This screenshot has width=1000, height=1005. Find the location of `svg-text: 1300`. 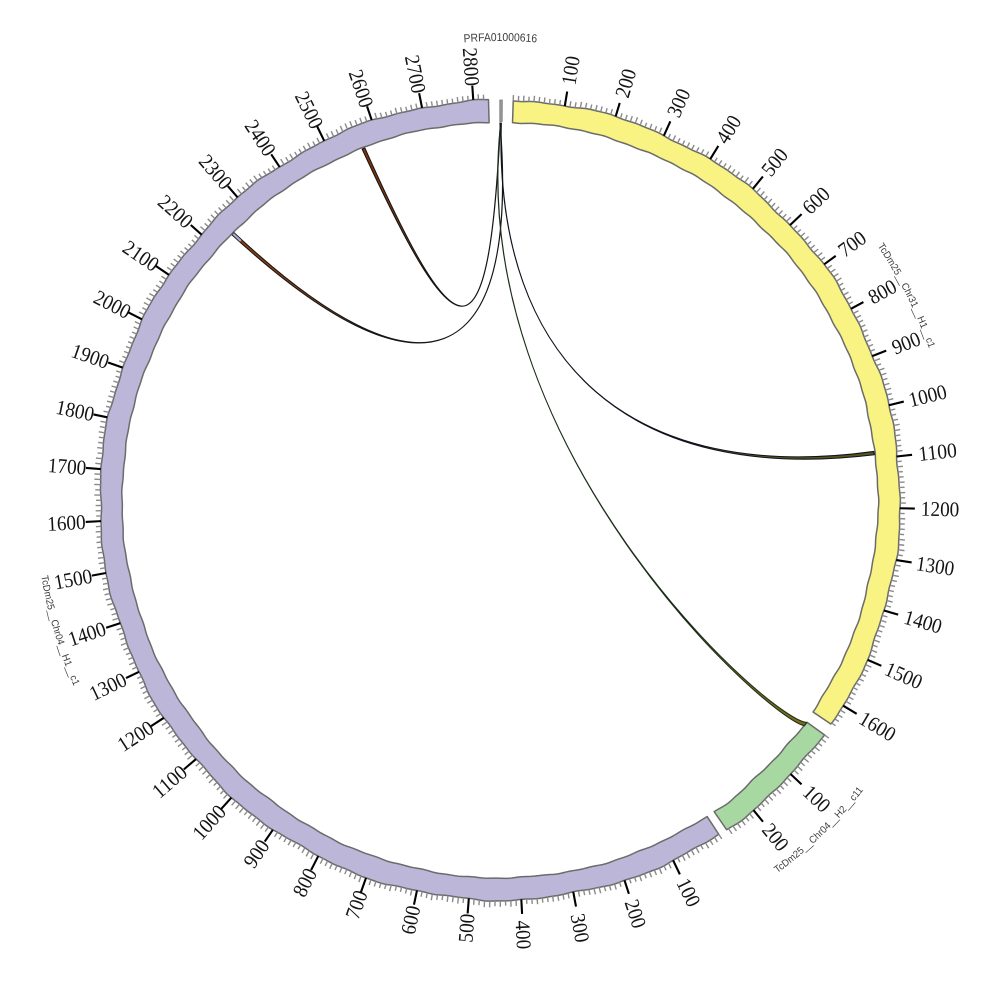

svg-text: 1300 is located at coordinates (935, 565).